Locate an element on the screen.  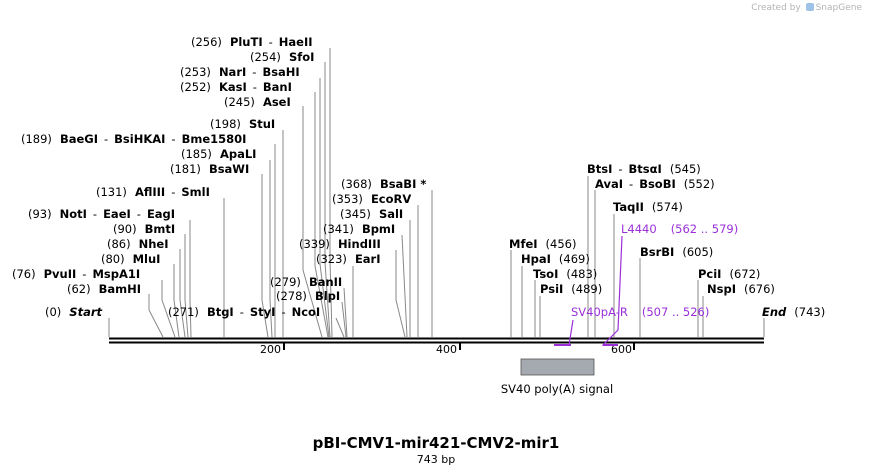
site-672: PciI (672) is located at coordinates (729, 274).